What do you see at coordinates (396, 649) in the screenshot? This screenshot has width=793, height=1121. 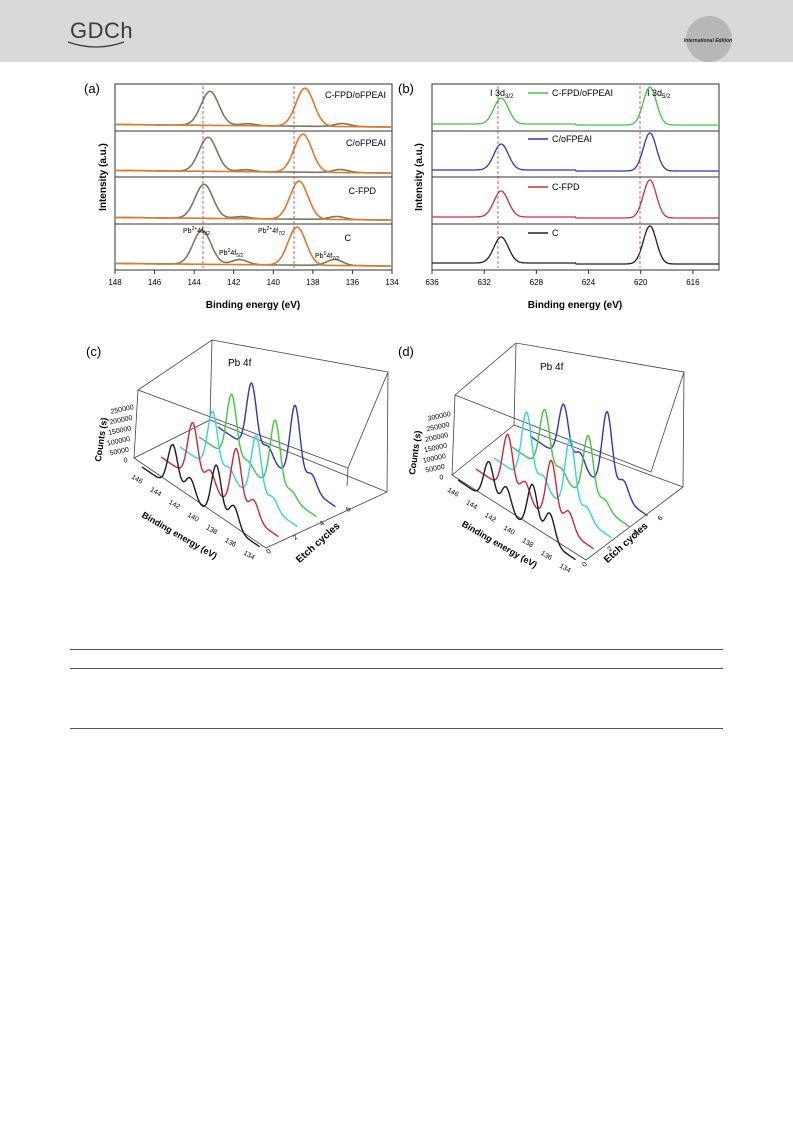 I see `table-rule-top` at bounding box center [396, 649].